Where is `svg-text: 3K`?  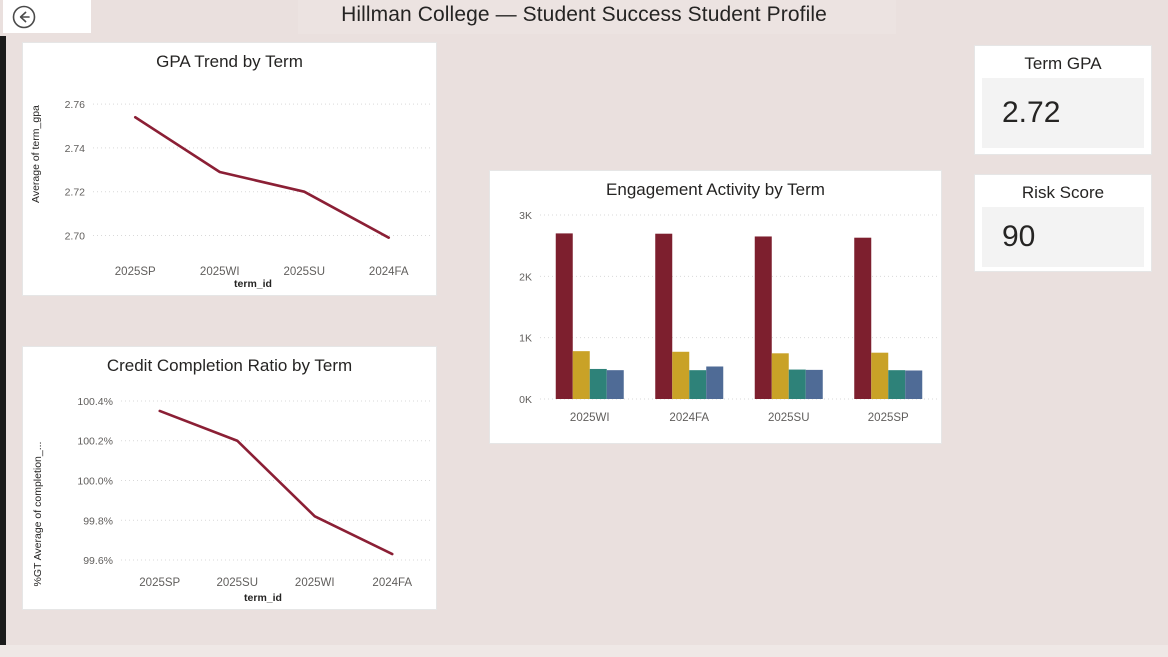 svg-text: 3K is located at coordinates (525, 216).